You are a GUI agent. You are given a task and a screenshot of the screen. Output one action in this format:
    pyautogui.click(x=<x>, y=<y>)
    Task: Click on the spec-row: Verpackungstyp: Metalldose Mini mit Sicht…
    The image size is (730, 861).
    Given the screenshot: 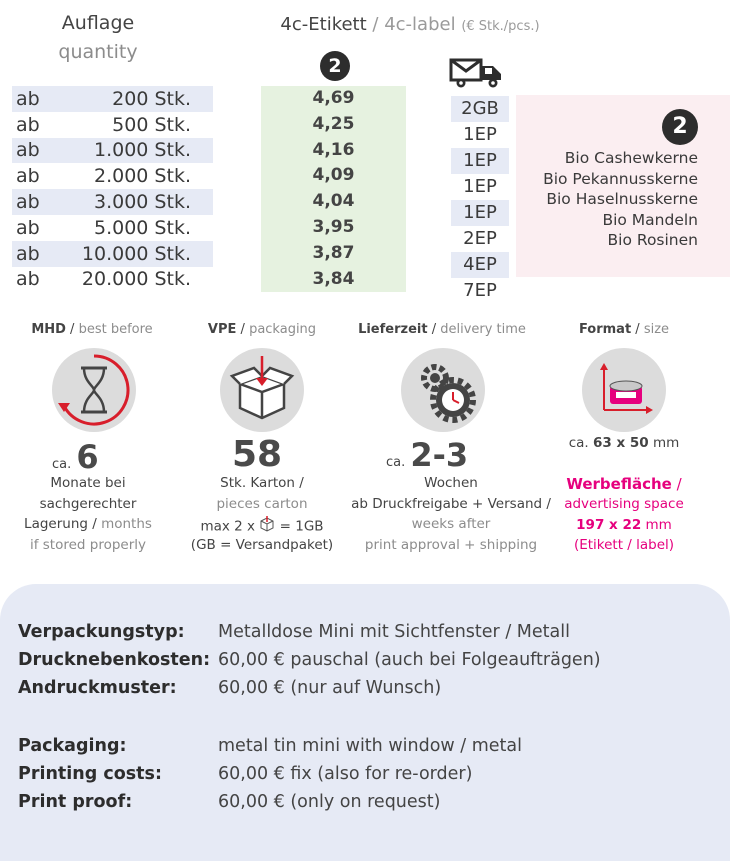 What is the action you would take?
    pyautogui.click(x=294, y=632)
    